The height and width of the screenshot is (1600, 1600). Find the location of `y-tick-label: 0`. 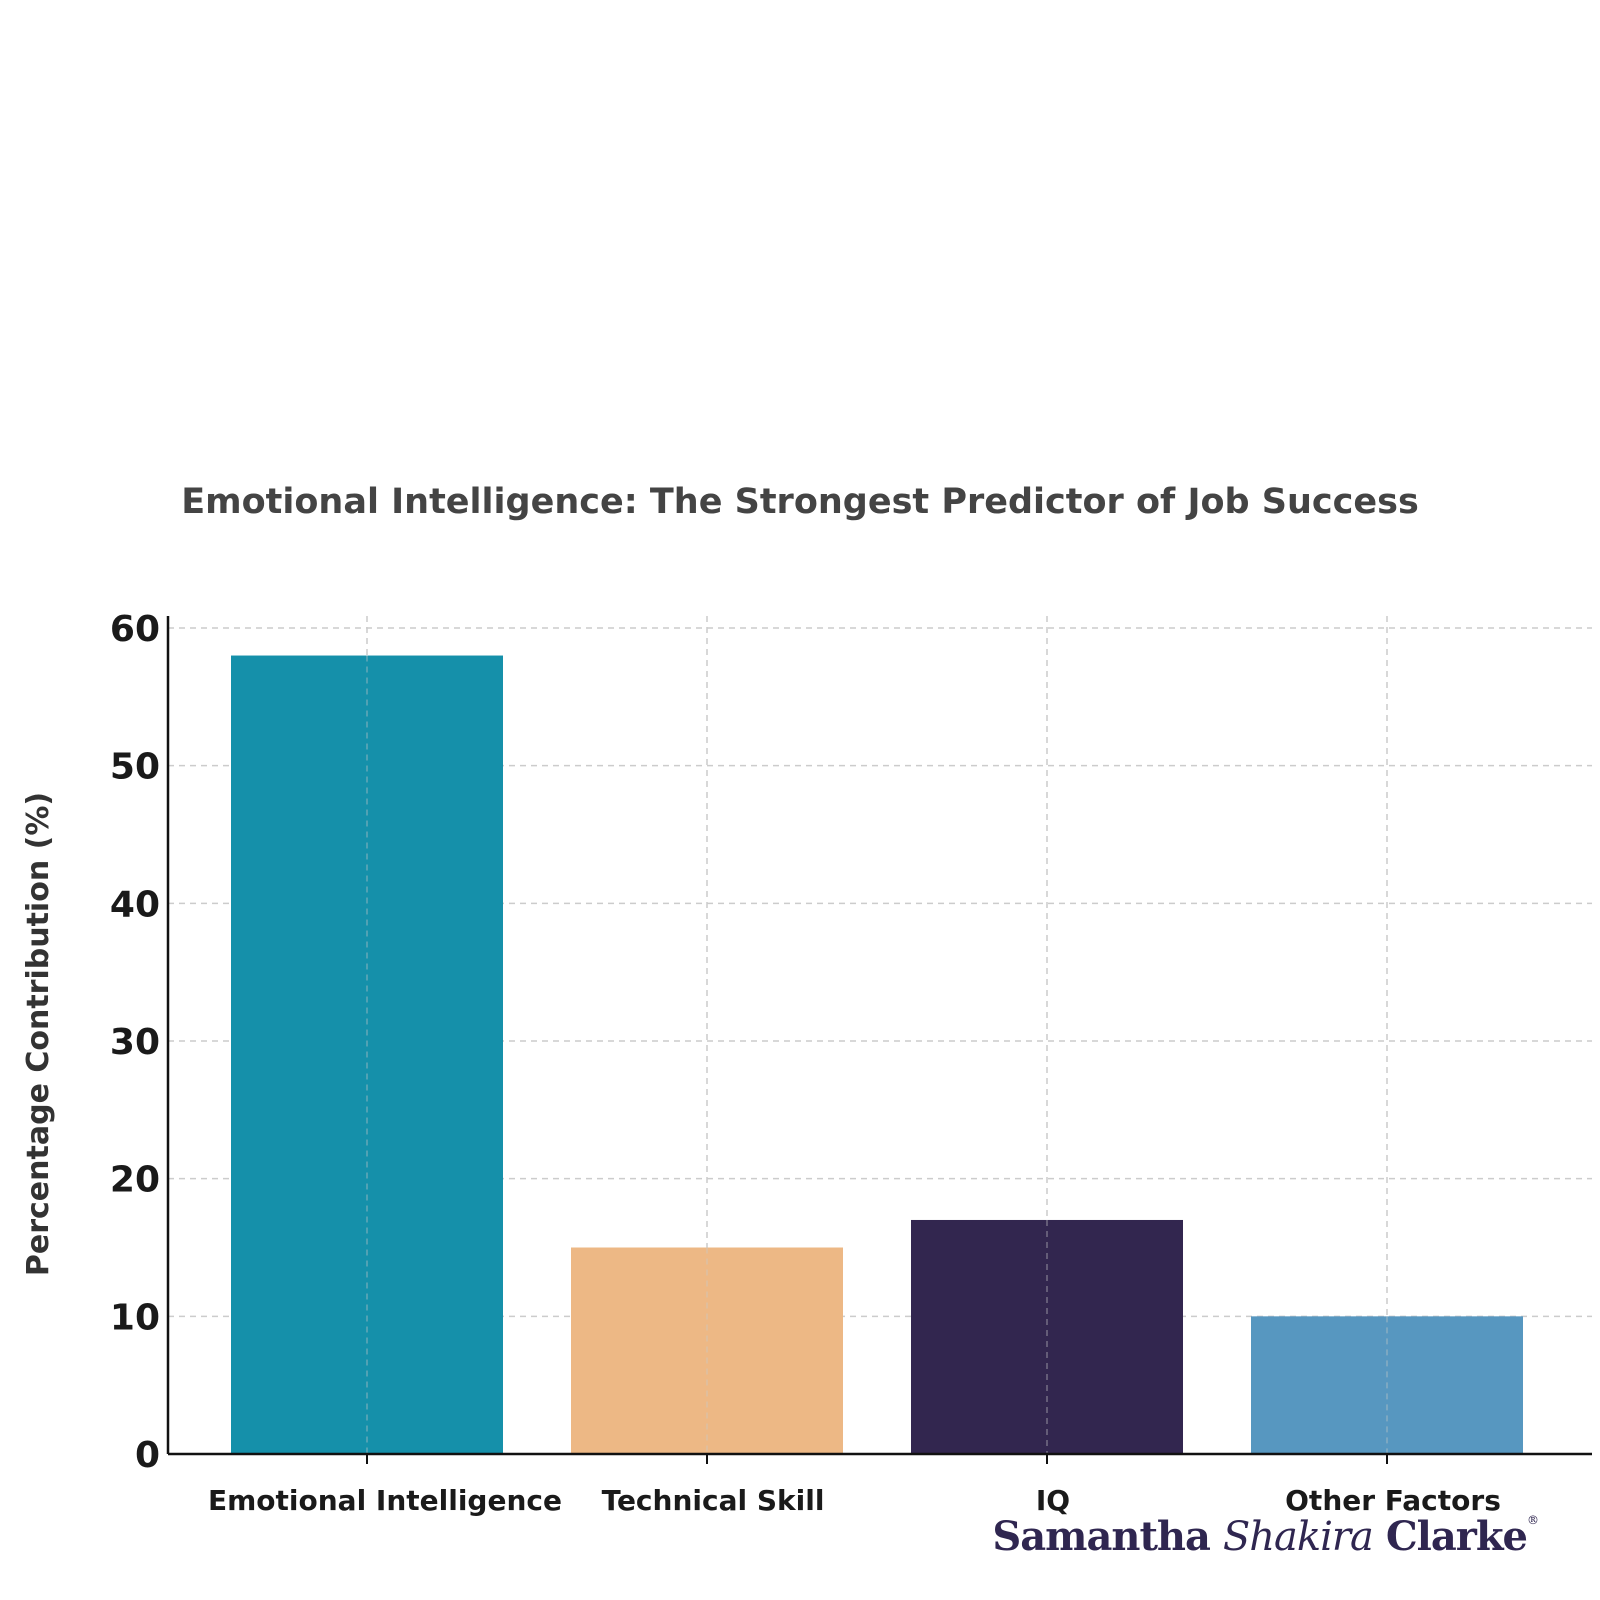

y-tick-label: 0 is located at coordinates (147, 1455).